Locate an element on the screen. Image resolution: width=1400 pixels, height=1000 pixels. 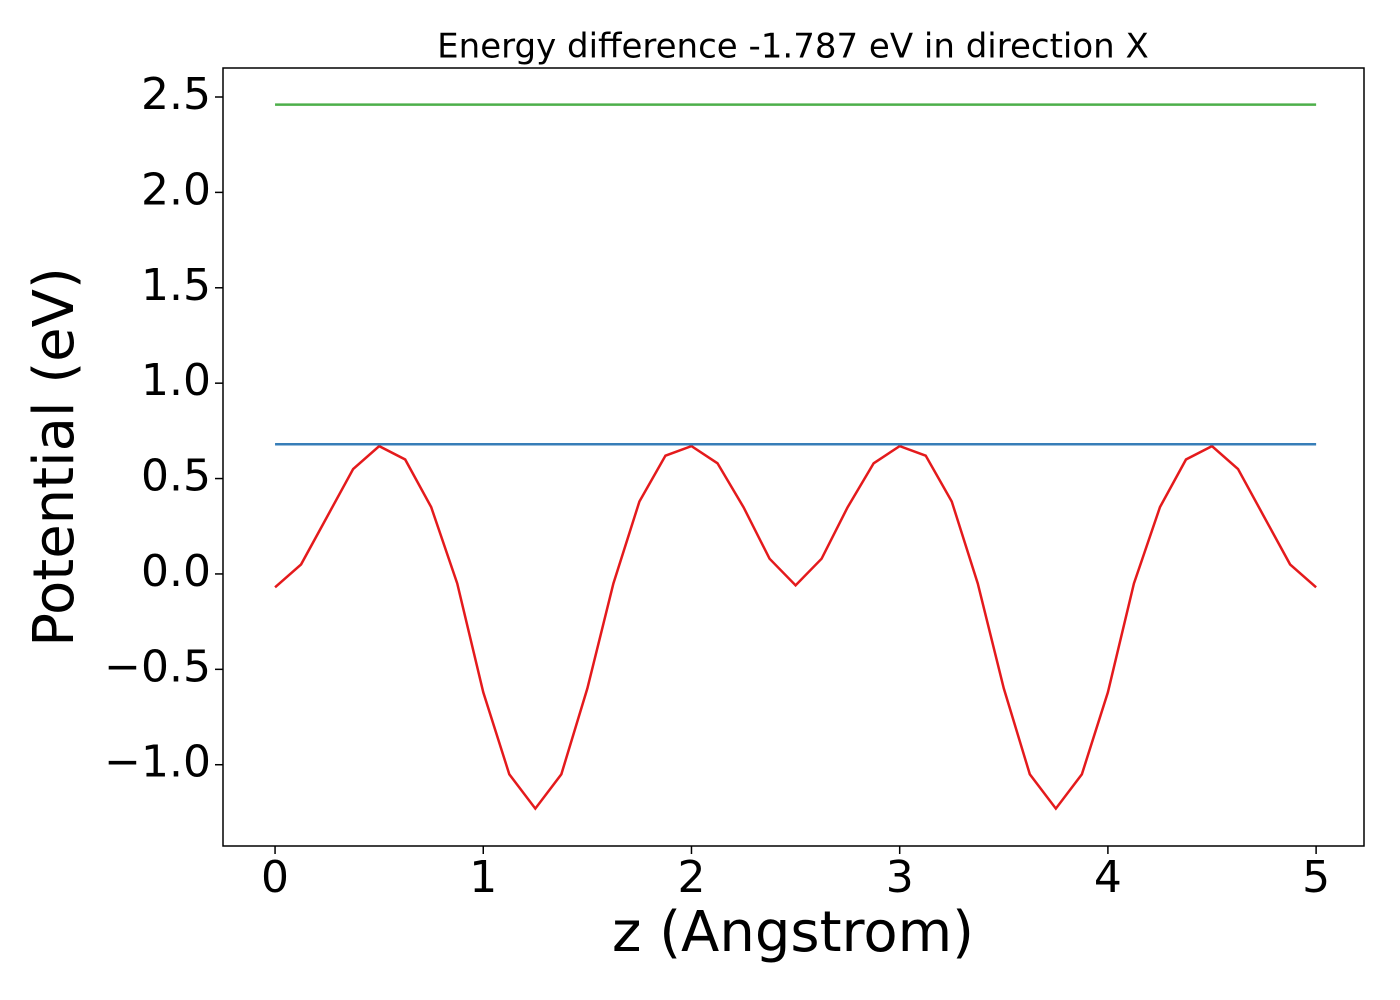
y-tick-label: 2.5 is located at coordinates (176, 94).